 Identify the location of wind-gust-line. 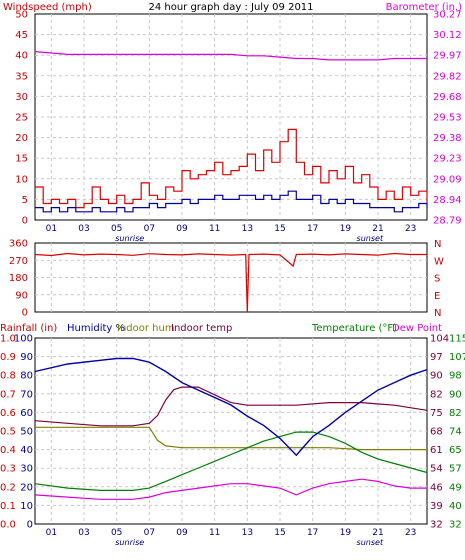
(231, 168).